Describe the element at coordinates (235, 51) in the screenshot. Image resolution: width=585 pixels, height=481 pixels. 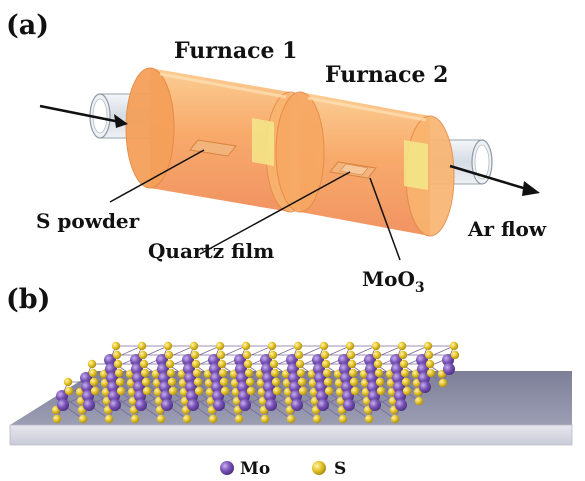
I see `furnace-1-label: Furnace 1` at that location.